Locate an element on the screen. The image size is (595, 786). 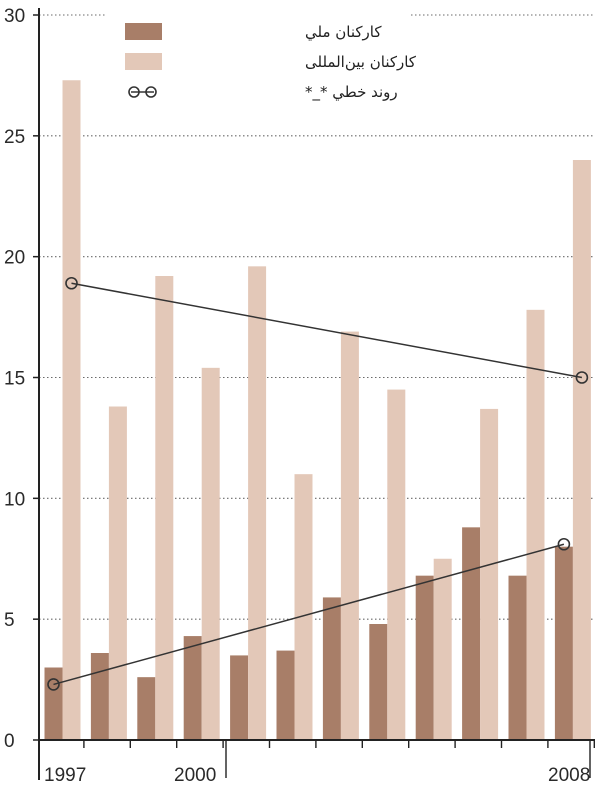
legend-trend-label: روند خطي *_* is located at coordinates (351, 92).